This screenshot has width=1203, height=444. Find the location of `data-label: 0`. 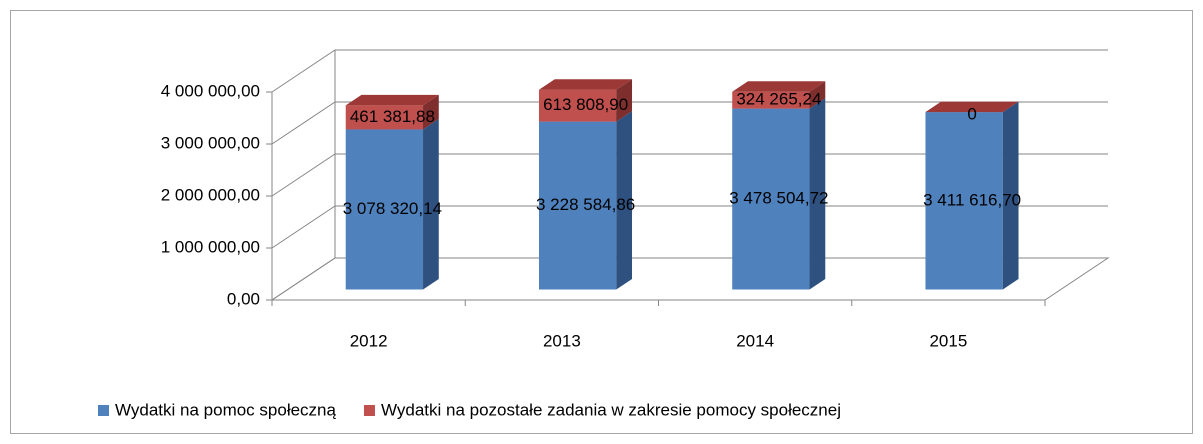

data-label: 0 is located at coordinates (971, 114).